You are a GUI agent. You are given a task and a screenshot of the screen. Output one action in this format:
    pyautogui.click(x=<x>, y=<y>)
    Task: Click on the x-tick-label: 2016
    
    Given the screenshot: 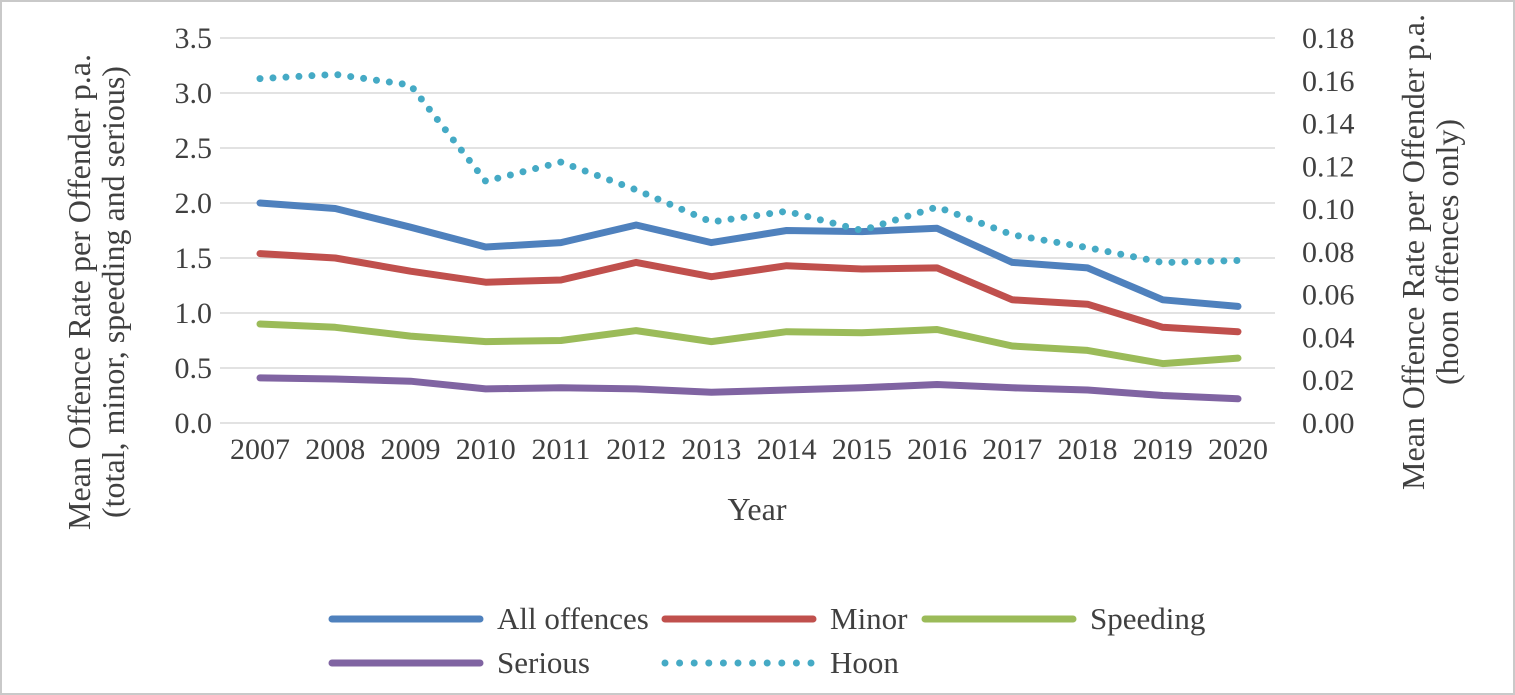 What is the action you would take?
    pyautogui.click(x=937, y=449)
    